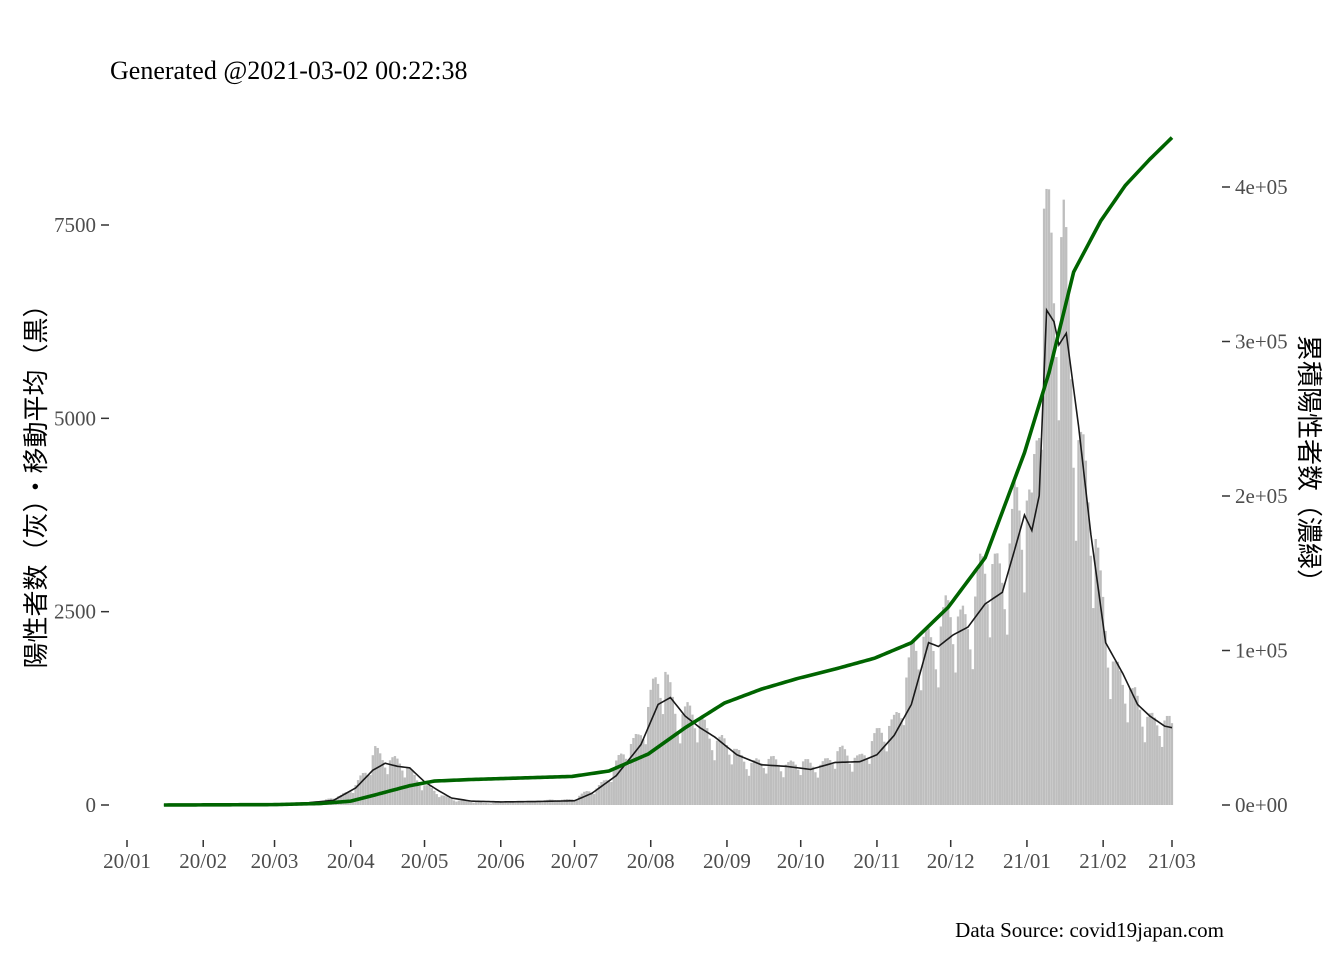 The width and height of the screenshot is (1344, 960). I want to click on y-axis-right-title: 累積陽性者数（濃緑）, so click(1308, 465).